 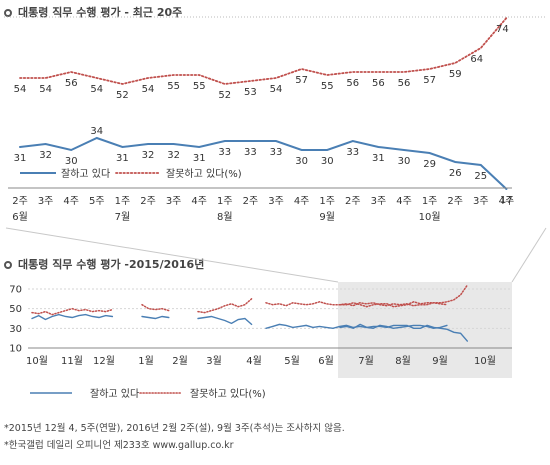 I want to click on chart1-series-0-data-label: 17, so click(x=506, y=200).